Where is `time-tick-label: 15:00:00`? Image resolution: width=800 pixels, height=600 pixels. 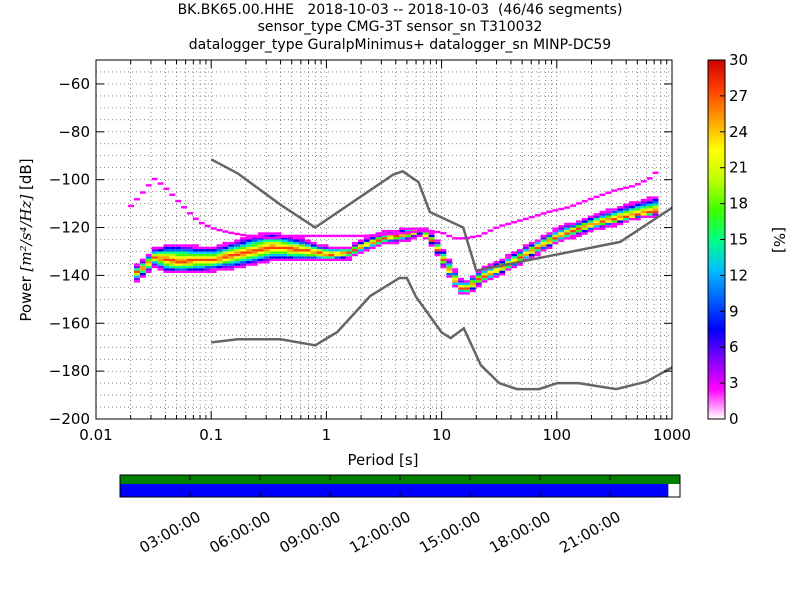 time-tick-label: 15:00:00 is located at coordinates (449, 532).